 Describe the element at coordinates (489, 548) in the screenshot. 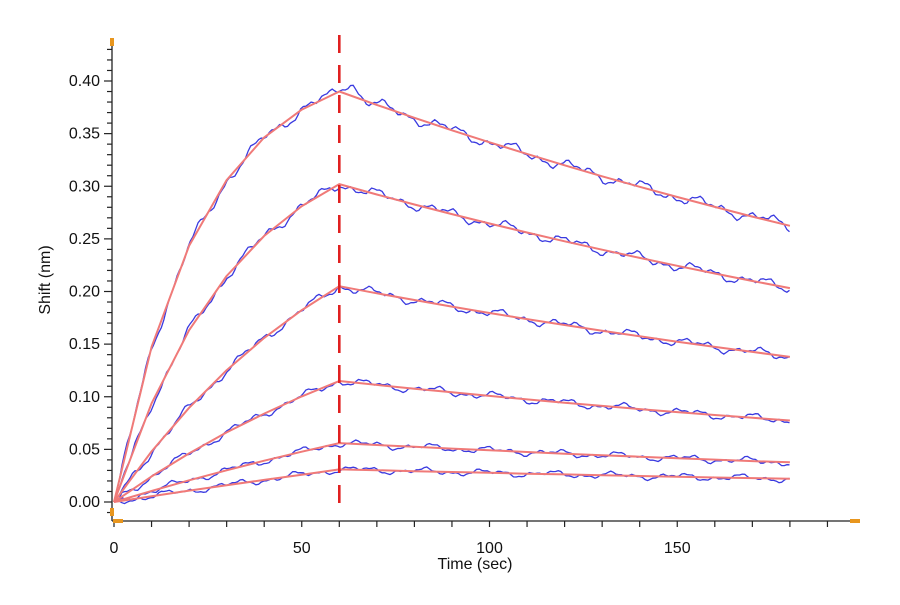

I see `x-tick-label: 100` at that location.